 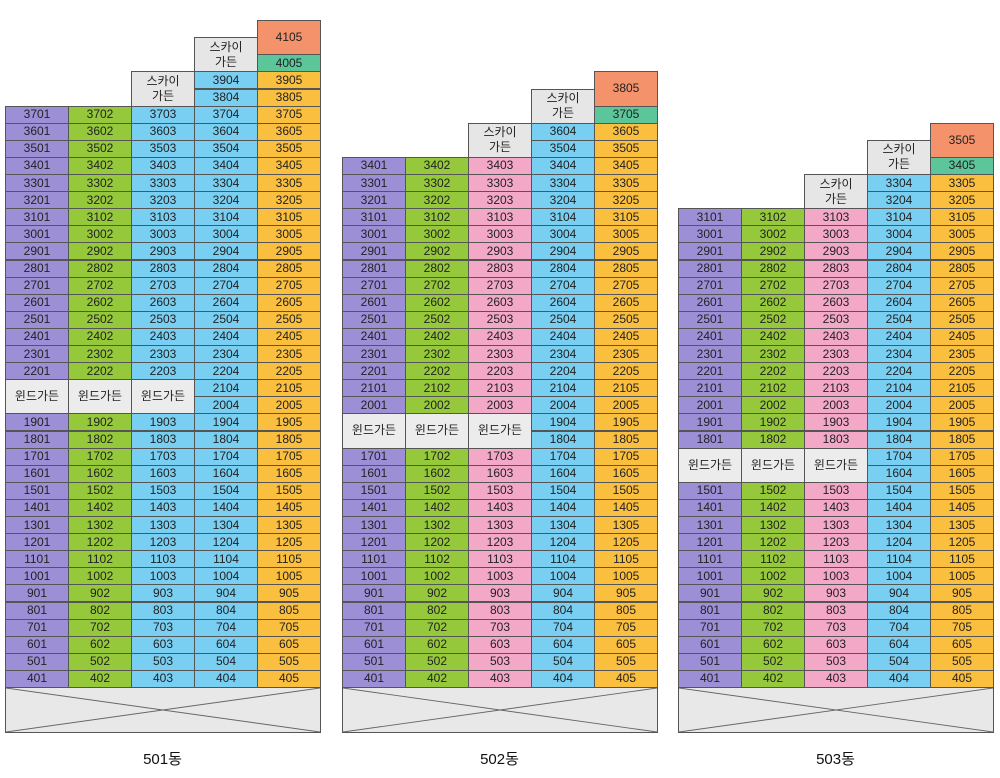 I want to click on unit-cell: 2201, so click(x=374, y=371).